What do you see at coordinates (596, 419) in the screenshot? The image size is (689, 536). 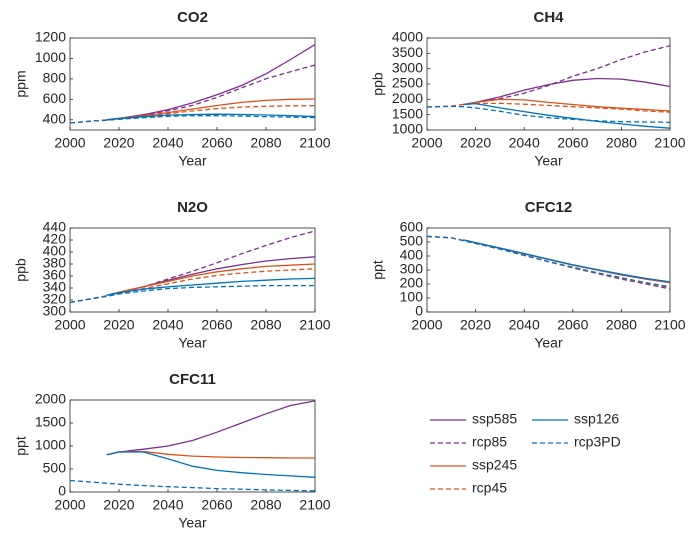 I see `legend-label: ssp126` at bounding box center [596, 419].